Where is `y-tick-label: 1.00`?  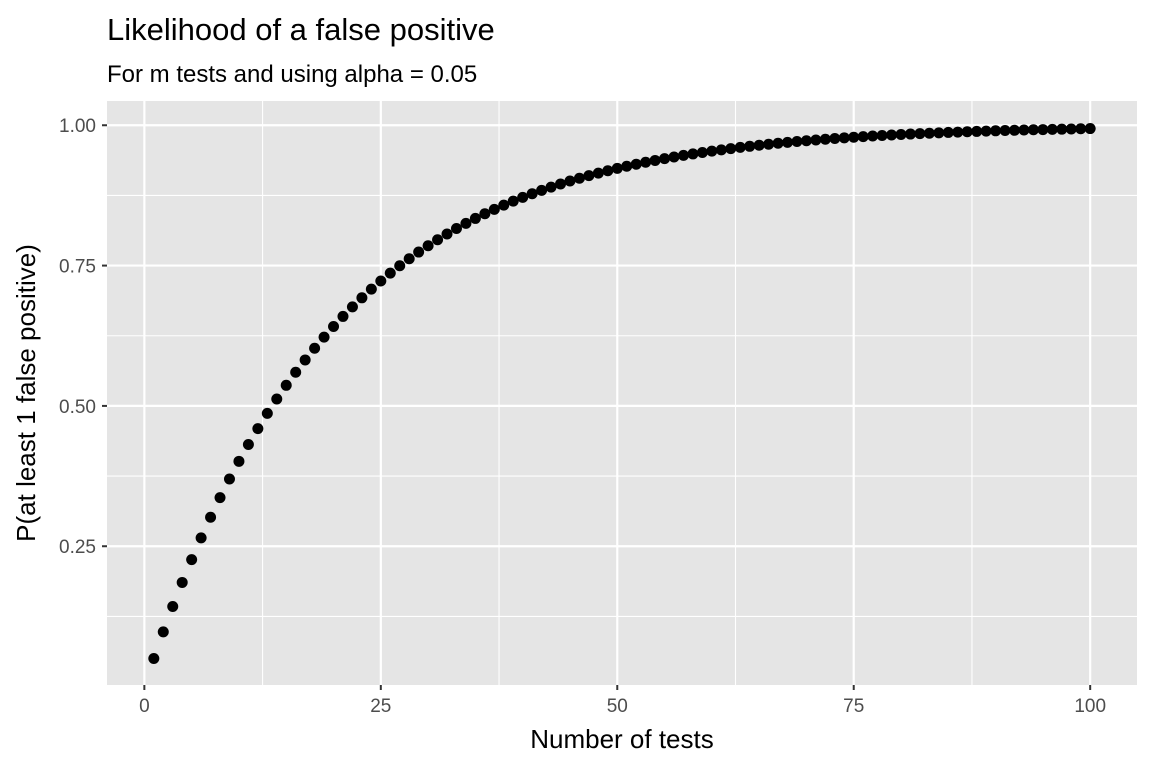
y-tick-label: 1.00 is located at coordinates (77, 126).